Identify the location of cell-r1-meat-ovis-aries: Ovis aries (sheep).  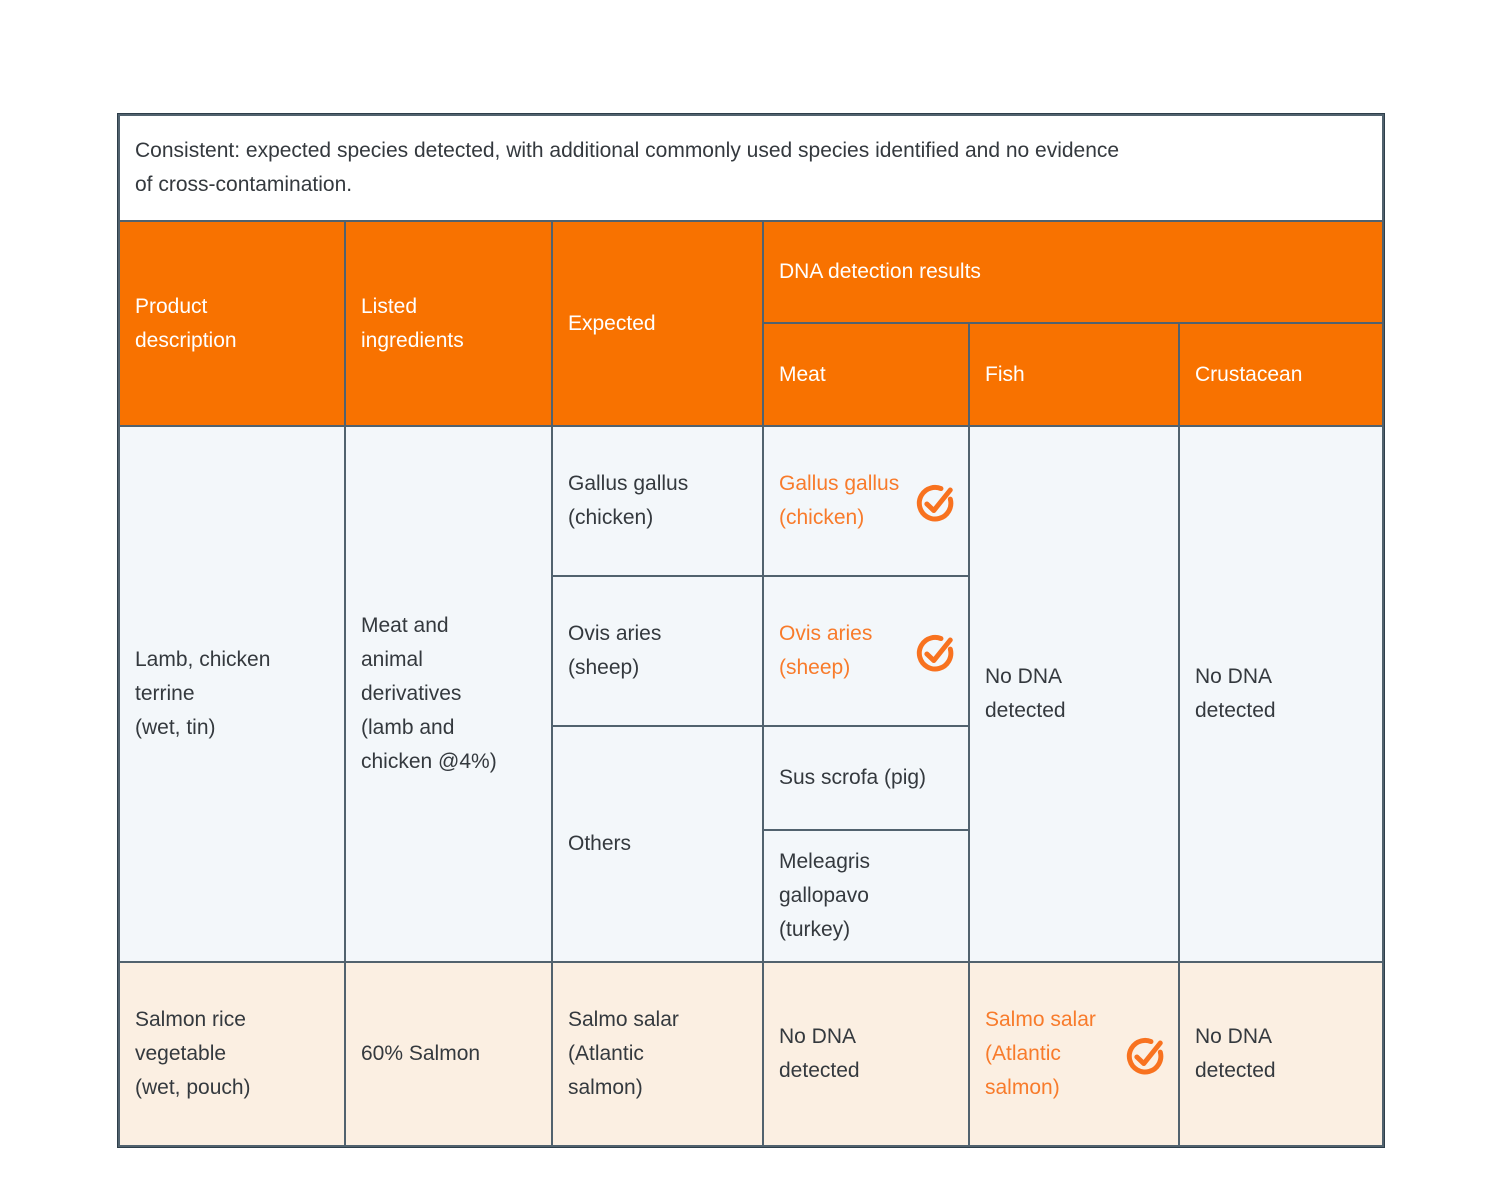
(866, 651).